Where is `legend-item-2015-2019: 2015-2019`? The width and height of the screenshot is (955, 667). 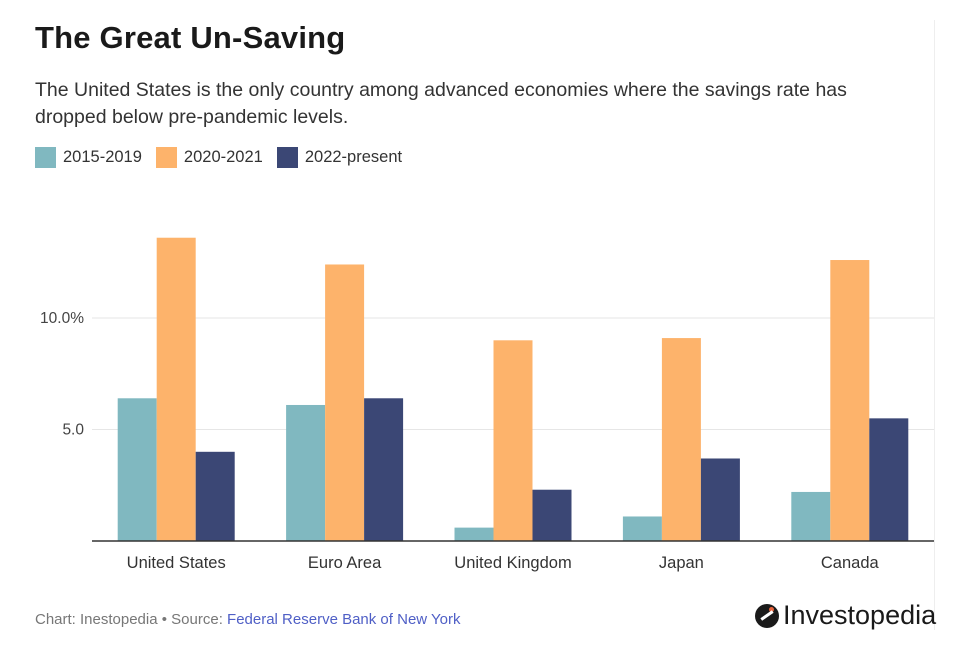 legend-item-2015-2019: 2015-2019 is located at coordinates (88, 157).